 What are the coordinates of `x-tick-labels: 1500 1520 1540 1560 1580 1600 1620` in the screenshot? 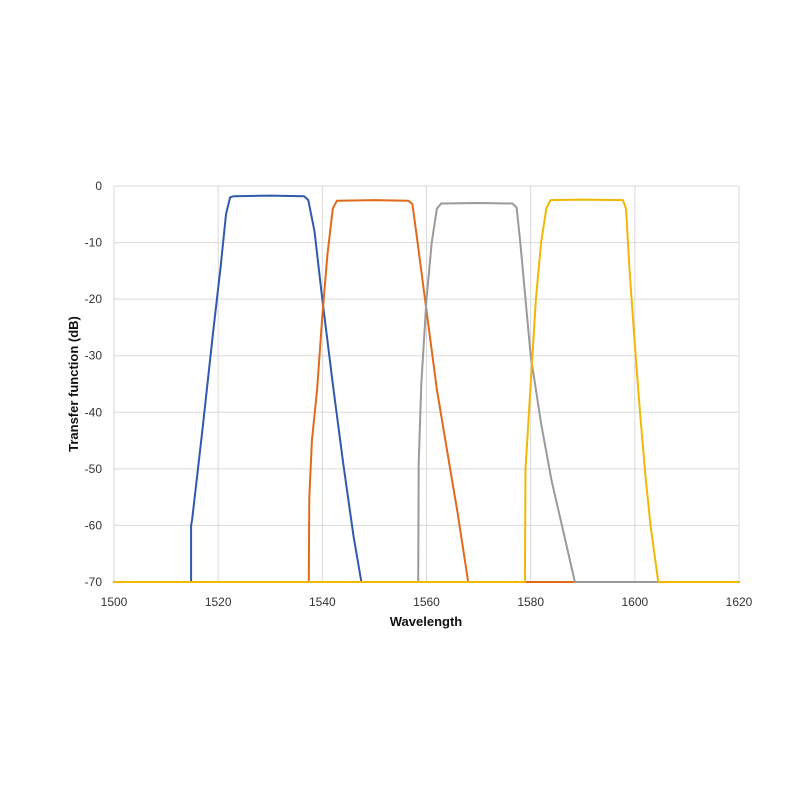 It's located at (427, 602).